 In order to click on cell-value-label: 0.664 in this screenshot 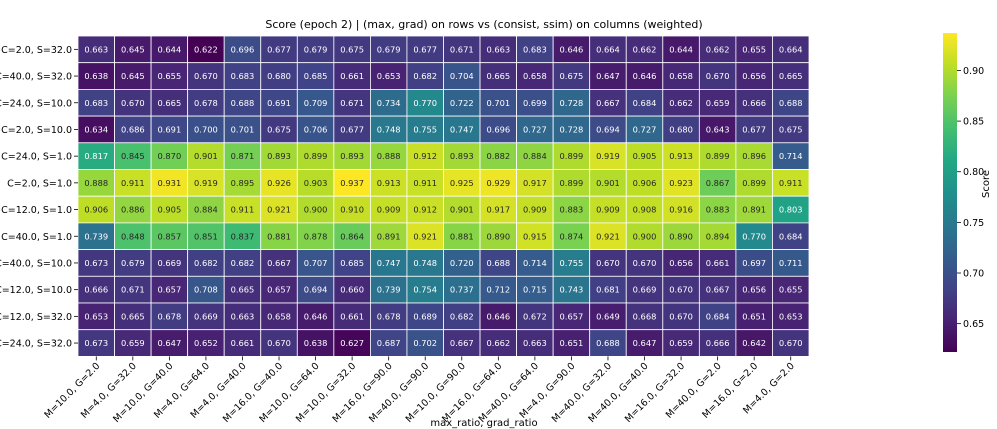, I will do `click(608, 49)`.